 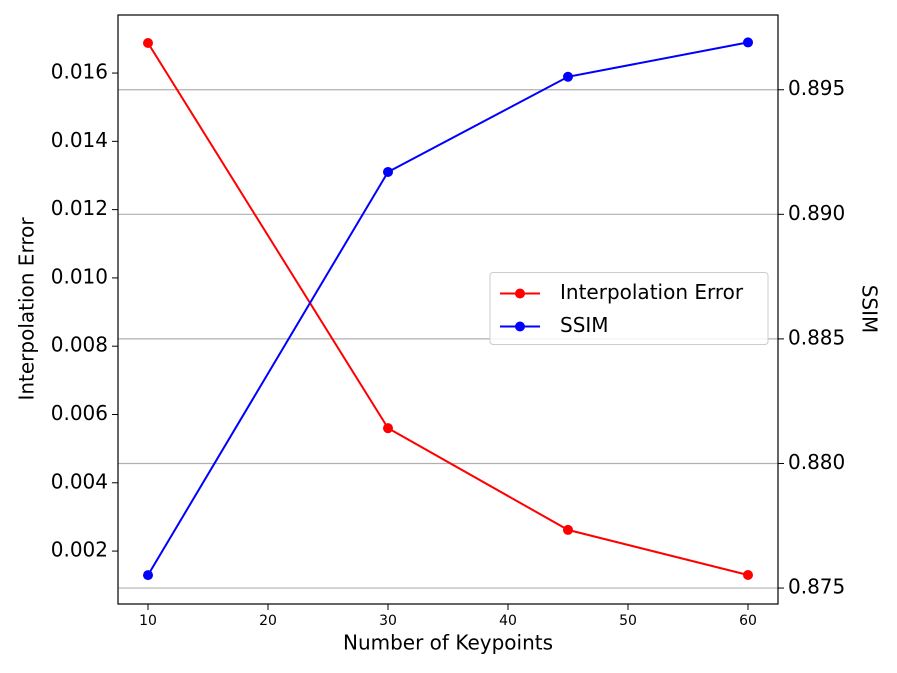 I want to click on y-tick-label: 0.006, so click(x=79, y=413).